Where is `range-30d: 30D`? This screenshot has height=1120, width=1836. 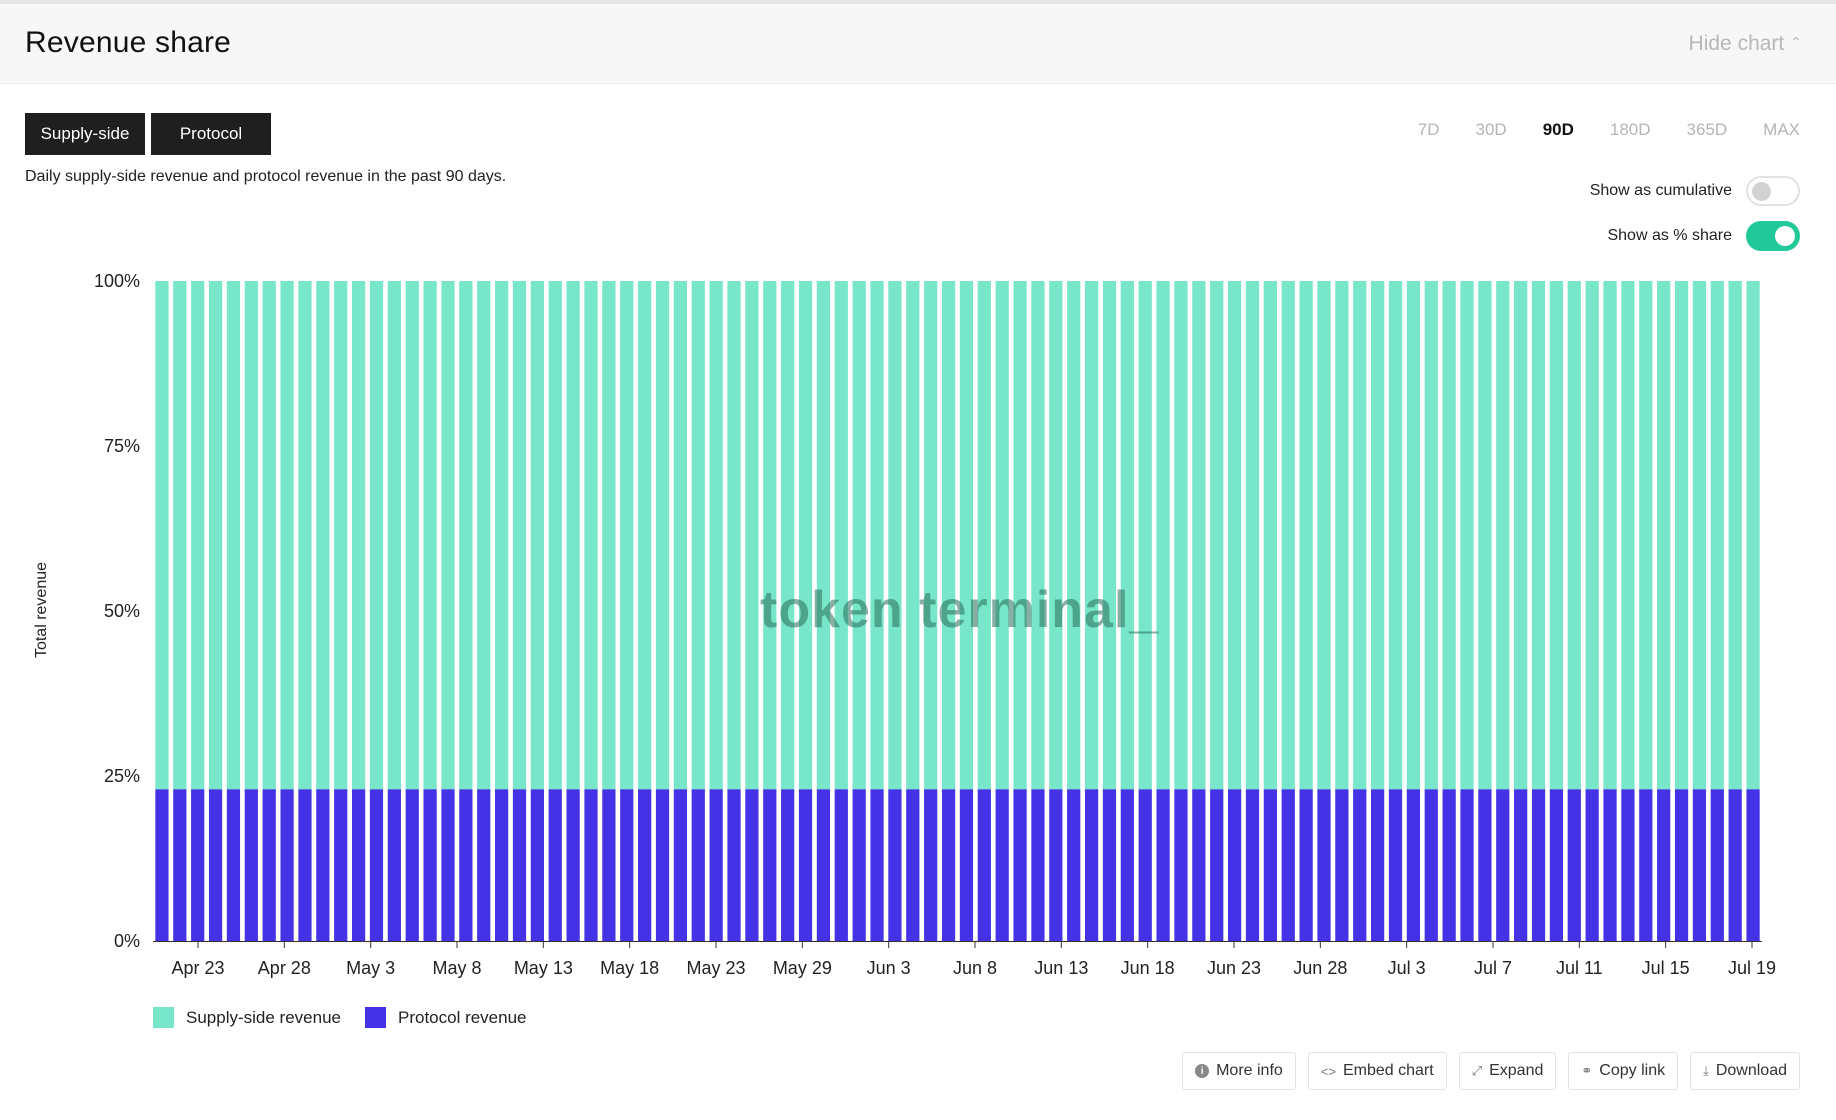
range-30d: 30D is located at coordinates (1491, 129).